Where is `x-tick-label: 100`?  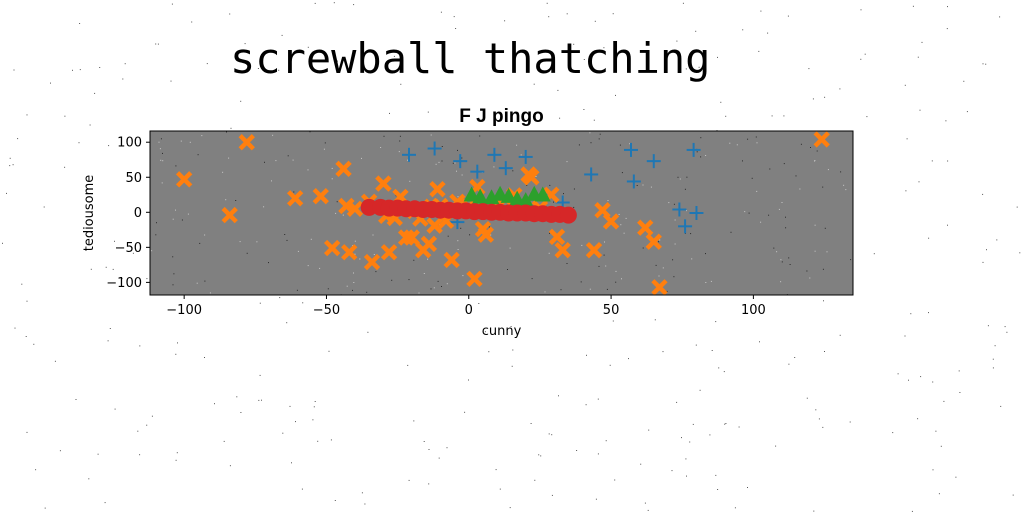 x-tick-label: 100 is located at coordinates (753, 310).